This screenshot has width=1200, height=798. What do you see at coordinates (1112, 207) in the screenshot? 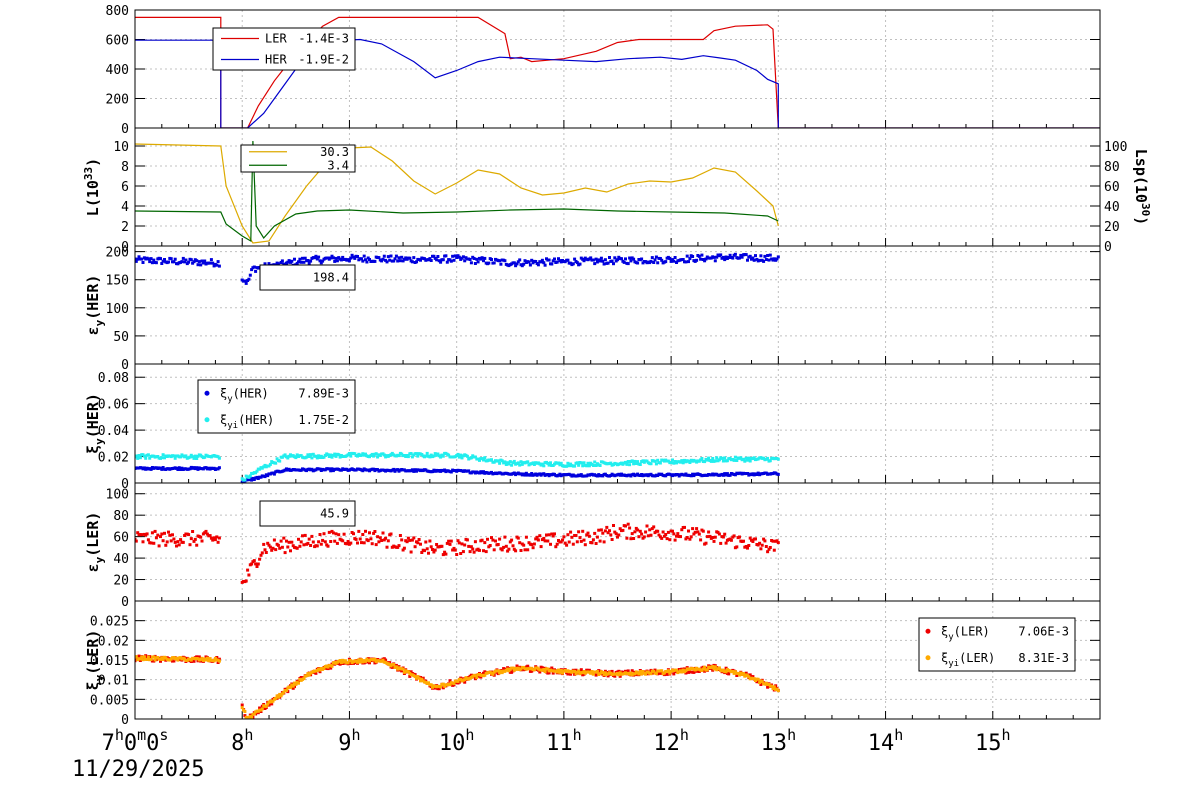
I see `right-y-tick-label: 40` at bounding box center [1112, 207].